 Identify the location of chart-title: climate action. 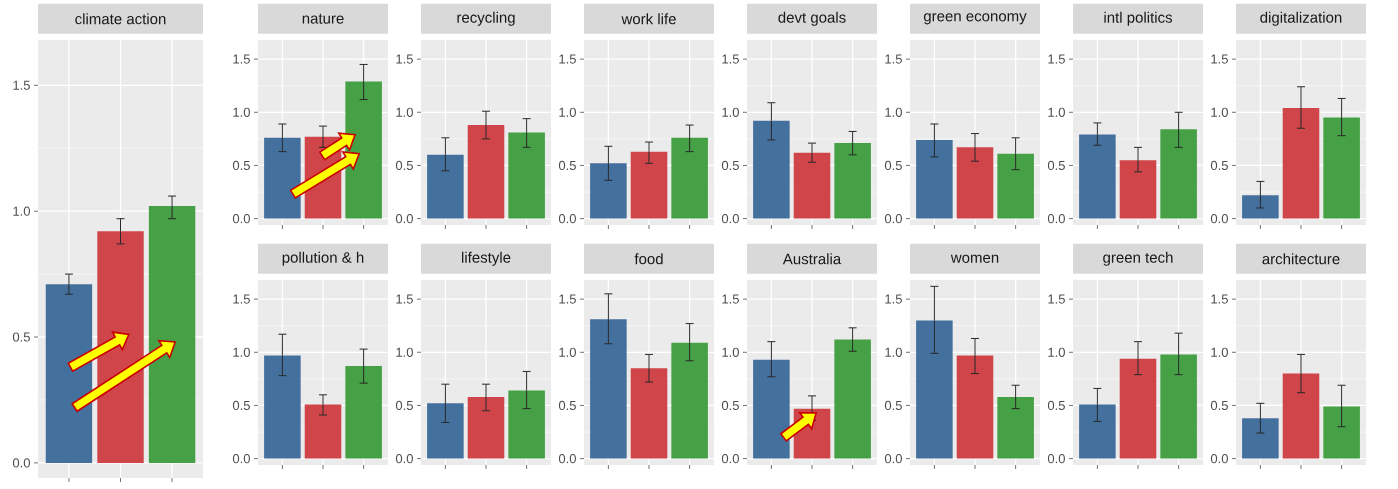
(120, 19).